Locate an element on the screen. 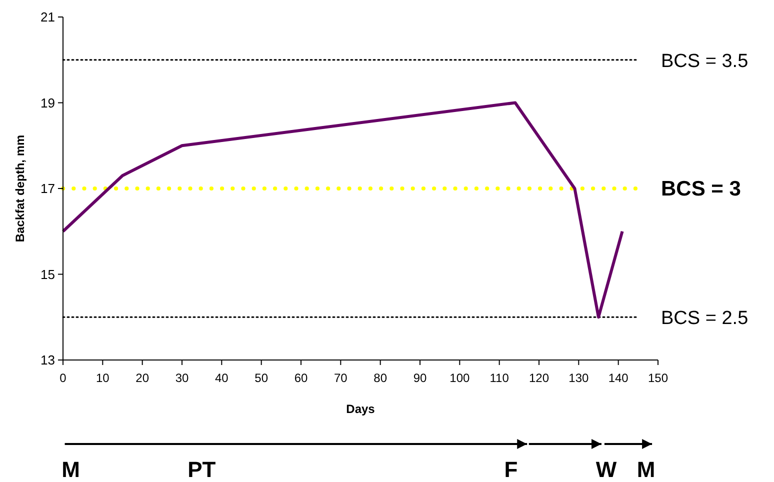 The height and width of the screenshot is (482, 774). text: BCS = 3.5 is located at coordinates (704, 61).